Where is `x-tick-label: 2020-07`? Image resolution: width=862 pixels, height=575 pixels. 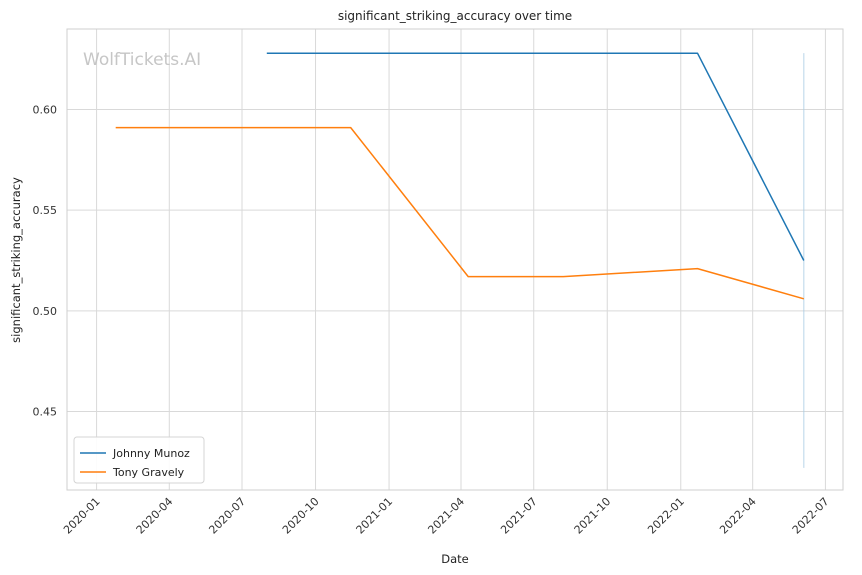
x-tick-label: 2020-07 is located at coordinates (227, 516).